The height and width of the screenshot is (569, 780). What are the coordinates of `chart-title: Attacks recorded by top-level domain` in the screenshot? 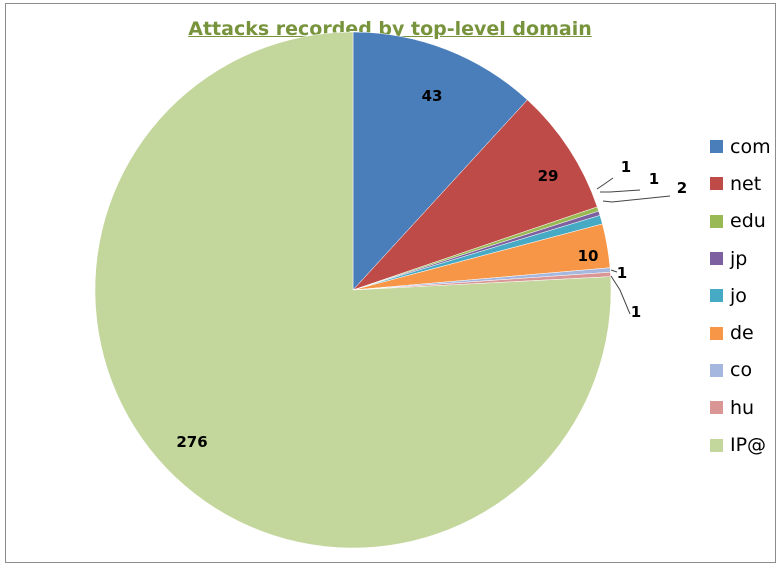 It's located at (390, 29).